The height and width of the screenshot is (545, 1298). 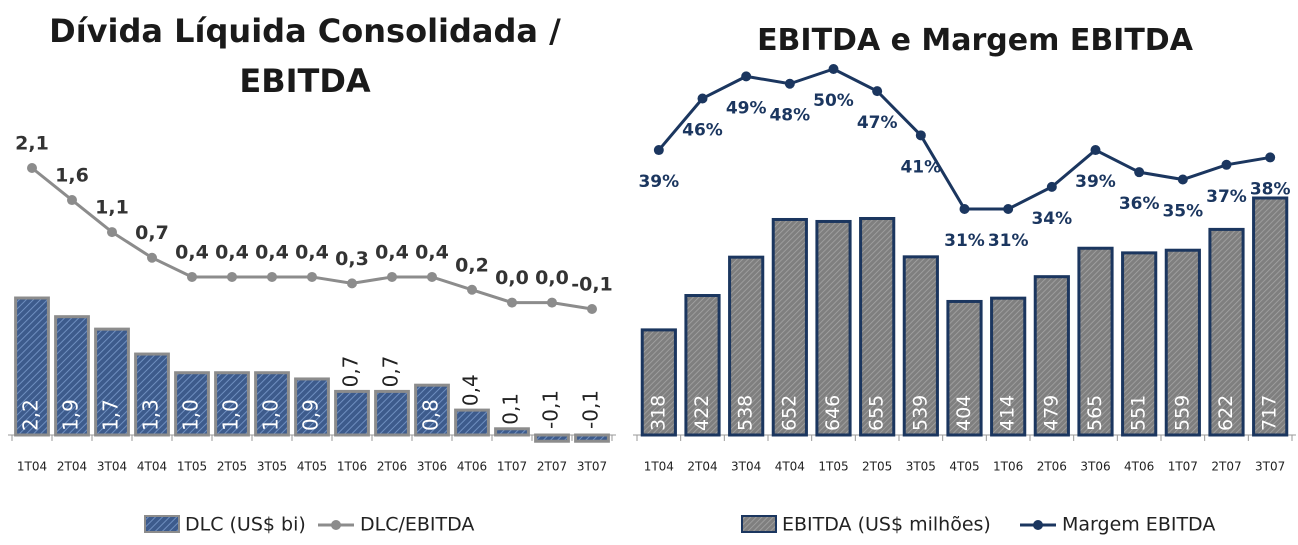 What do you see at coordinates (1182, 212) in the screenshot?
I see `line-value-label: 35%` at bounding box center [1182, 212].